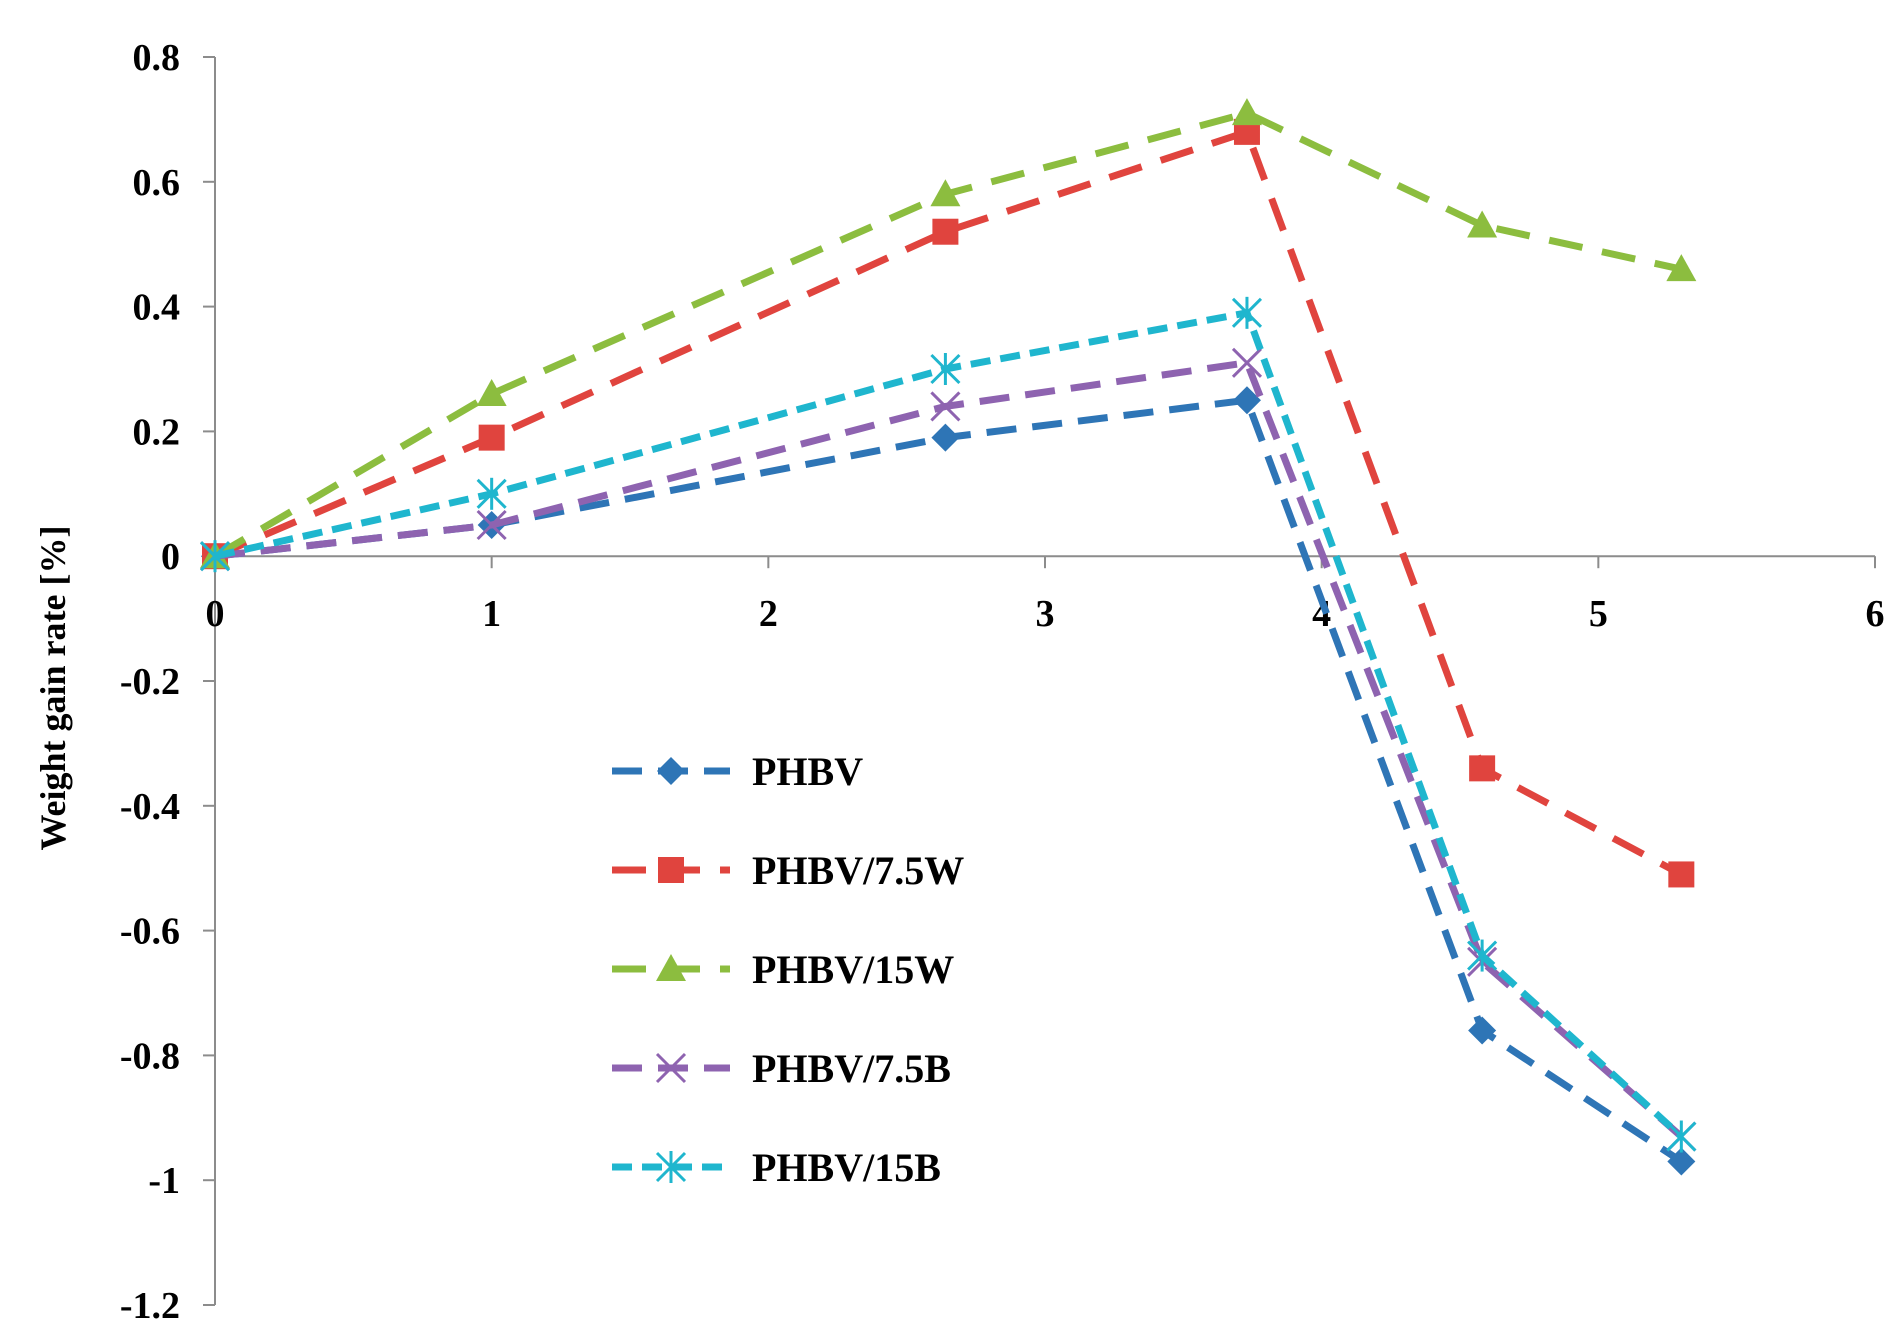 This screenshot has height=1341, width=1904. What do you see at coordinates (150, 807) in the screenshot?
I see `y-tick-label: -0.4` at bounding box center [150, 807].